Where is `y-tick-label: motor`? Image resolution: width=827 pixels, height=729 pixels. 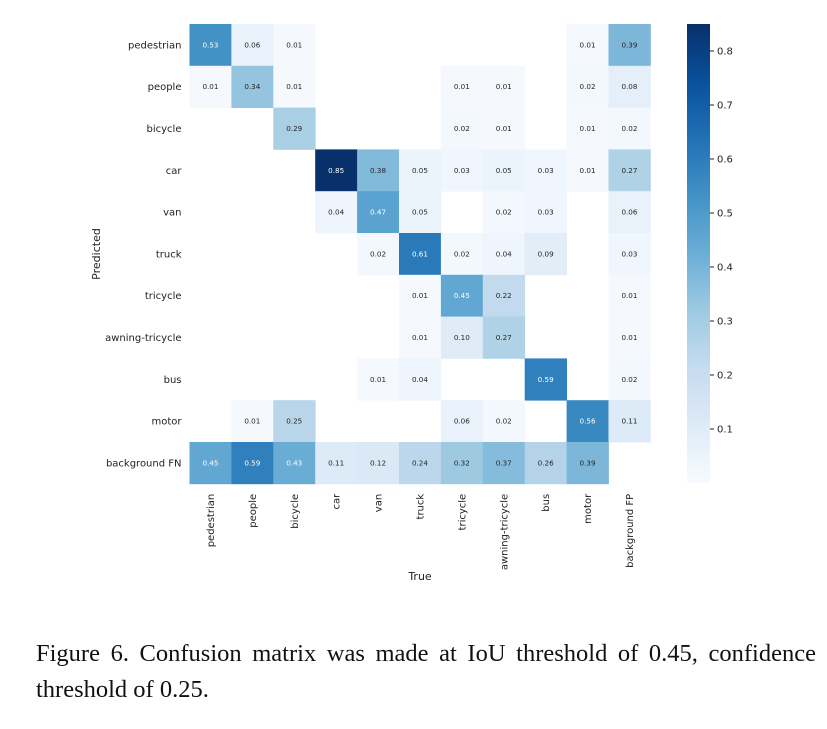
y-tick-label: motor is located at coordinates (166, 422).